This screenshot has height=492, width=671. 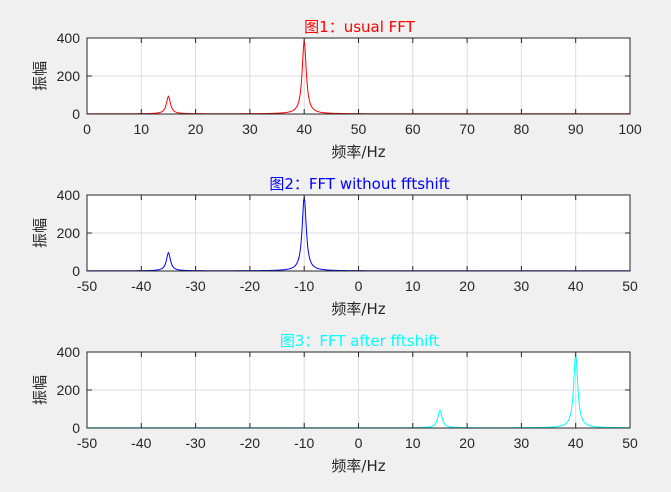 I want to click on x-tick-label: 80, so click(x=522, y=129).